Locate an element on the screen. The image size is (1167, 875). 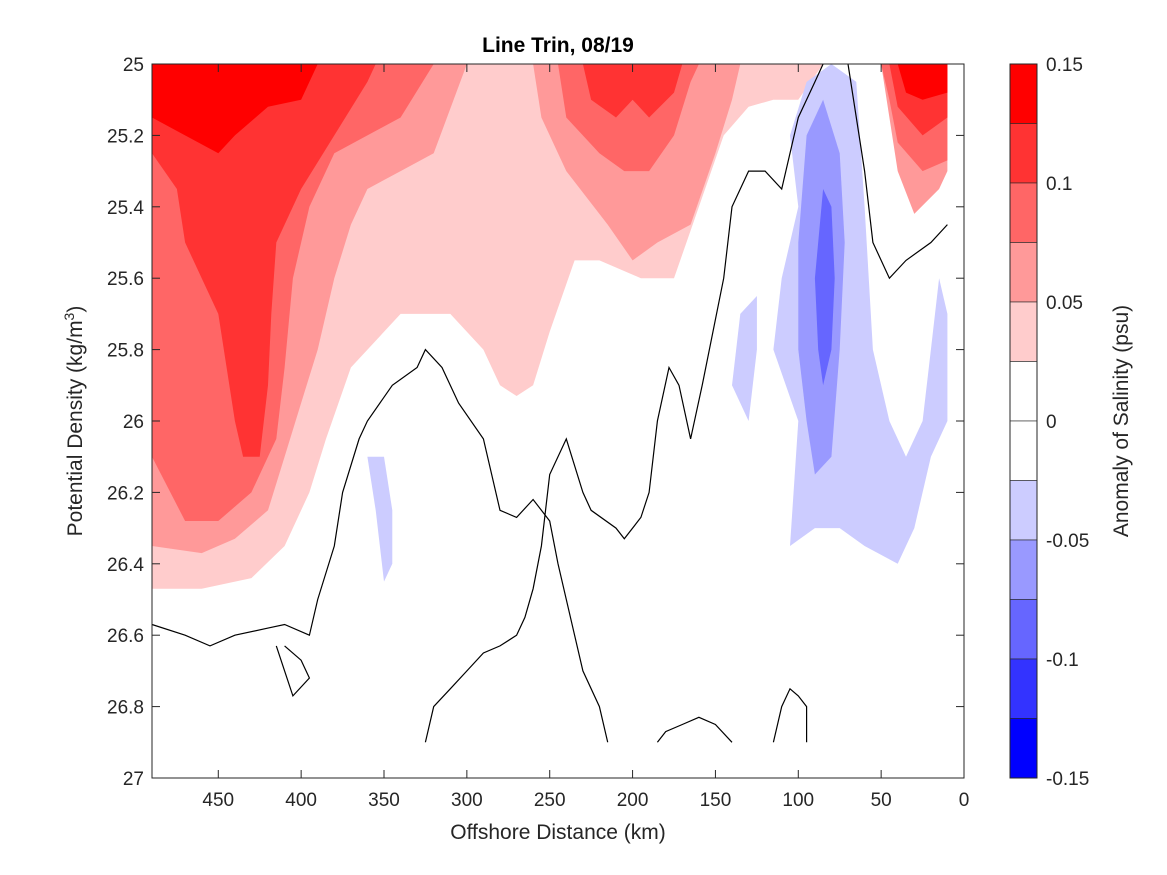
colorbar: 0.15 0.1 0.05 0 -0.05 -0.1 -0.15 is located at coordinates (1049, 422).